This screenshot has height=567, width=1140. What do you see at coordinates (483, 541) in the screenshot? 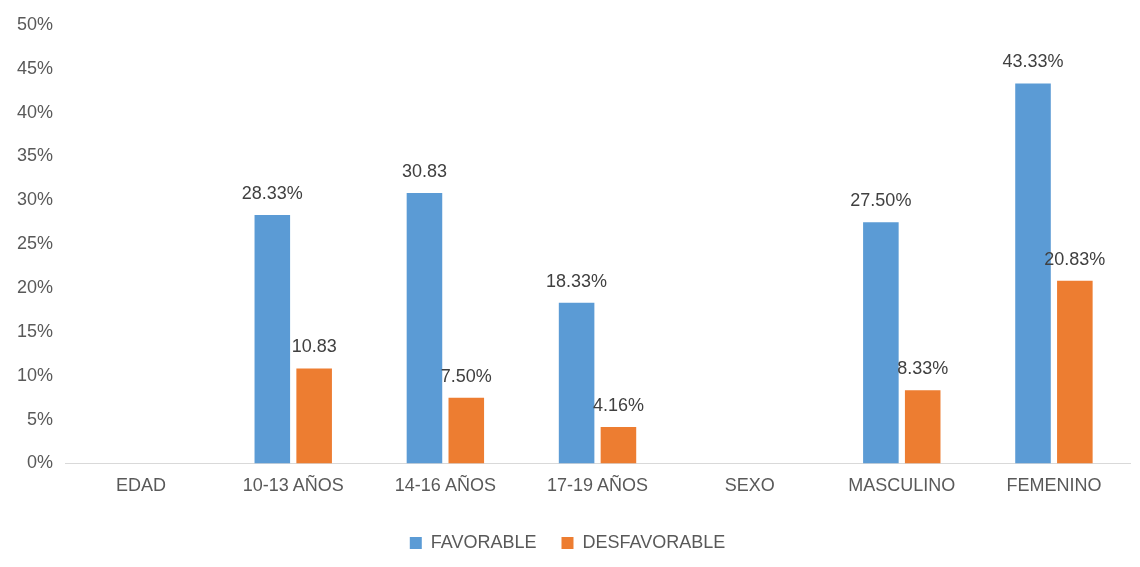
I see `legend-label: FAVORABLE` at bounding box center [483, 541].